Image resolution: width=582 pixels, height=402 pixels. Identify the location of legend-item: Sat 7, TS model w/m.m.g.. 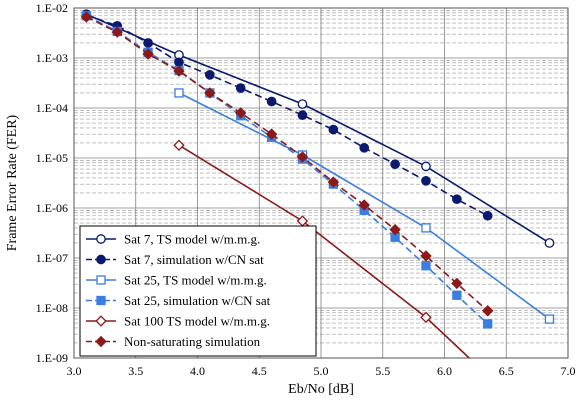
(173, 239).